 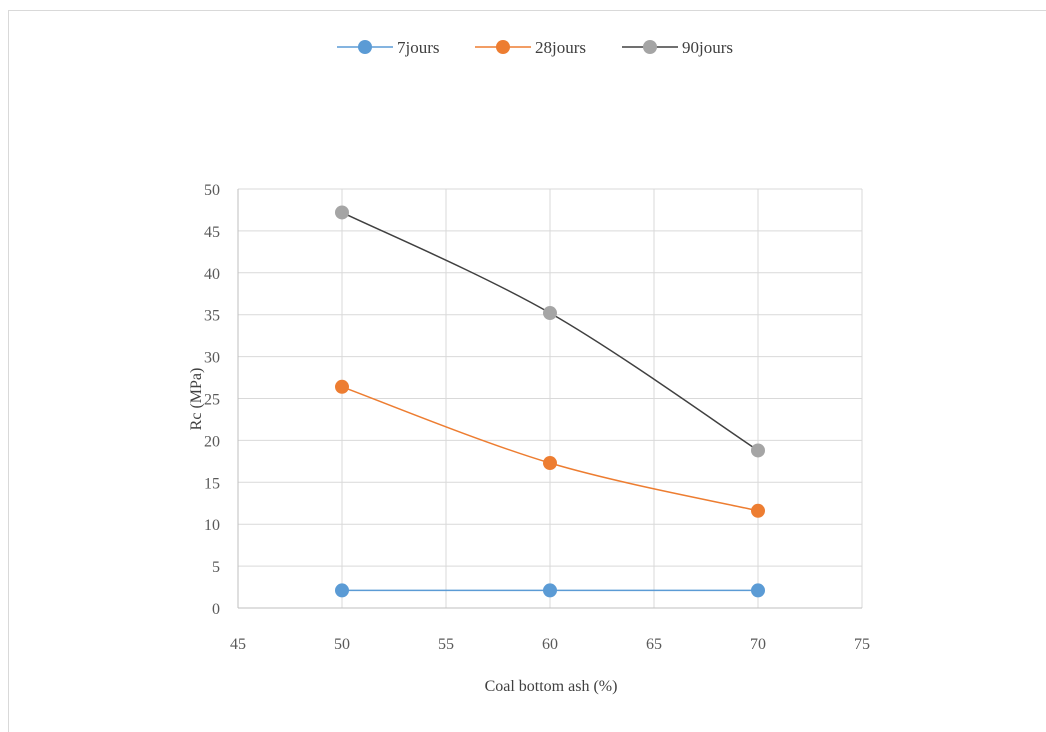 What do you see at coordinates (707, 47) in the screenshot?
I see `legend-90jours-label: 90jours` at bounding box center [707, 47].